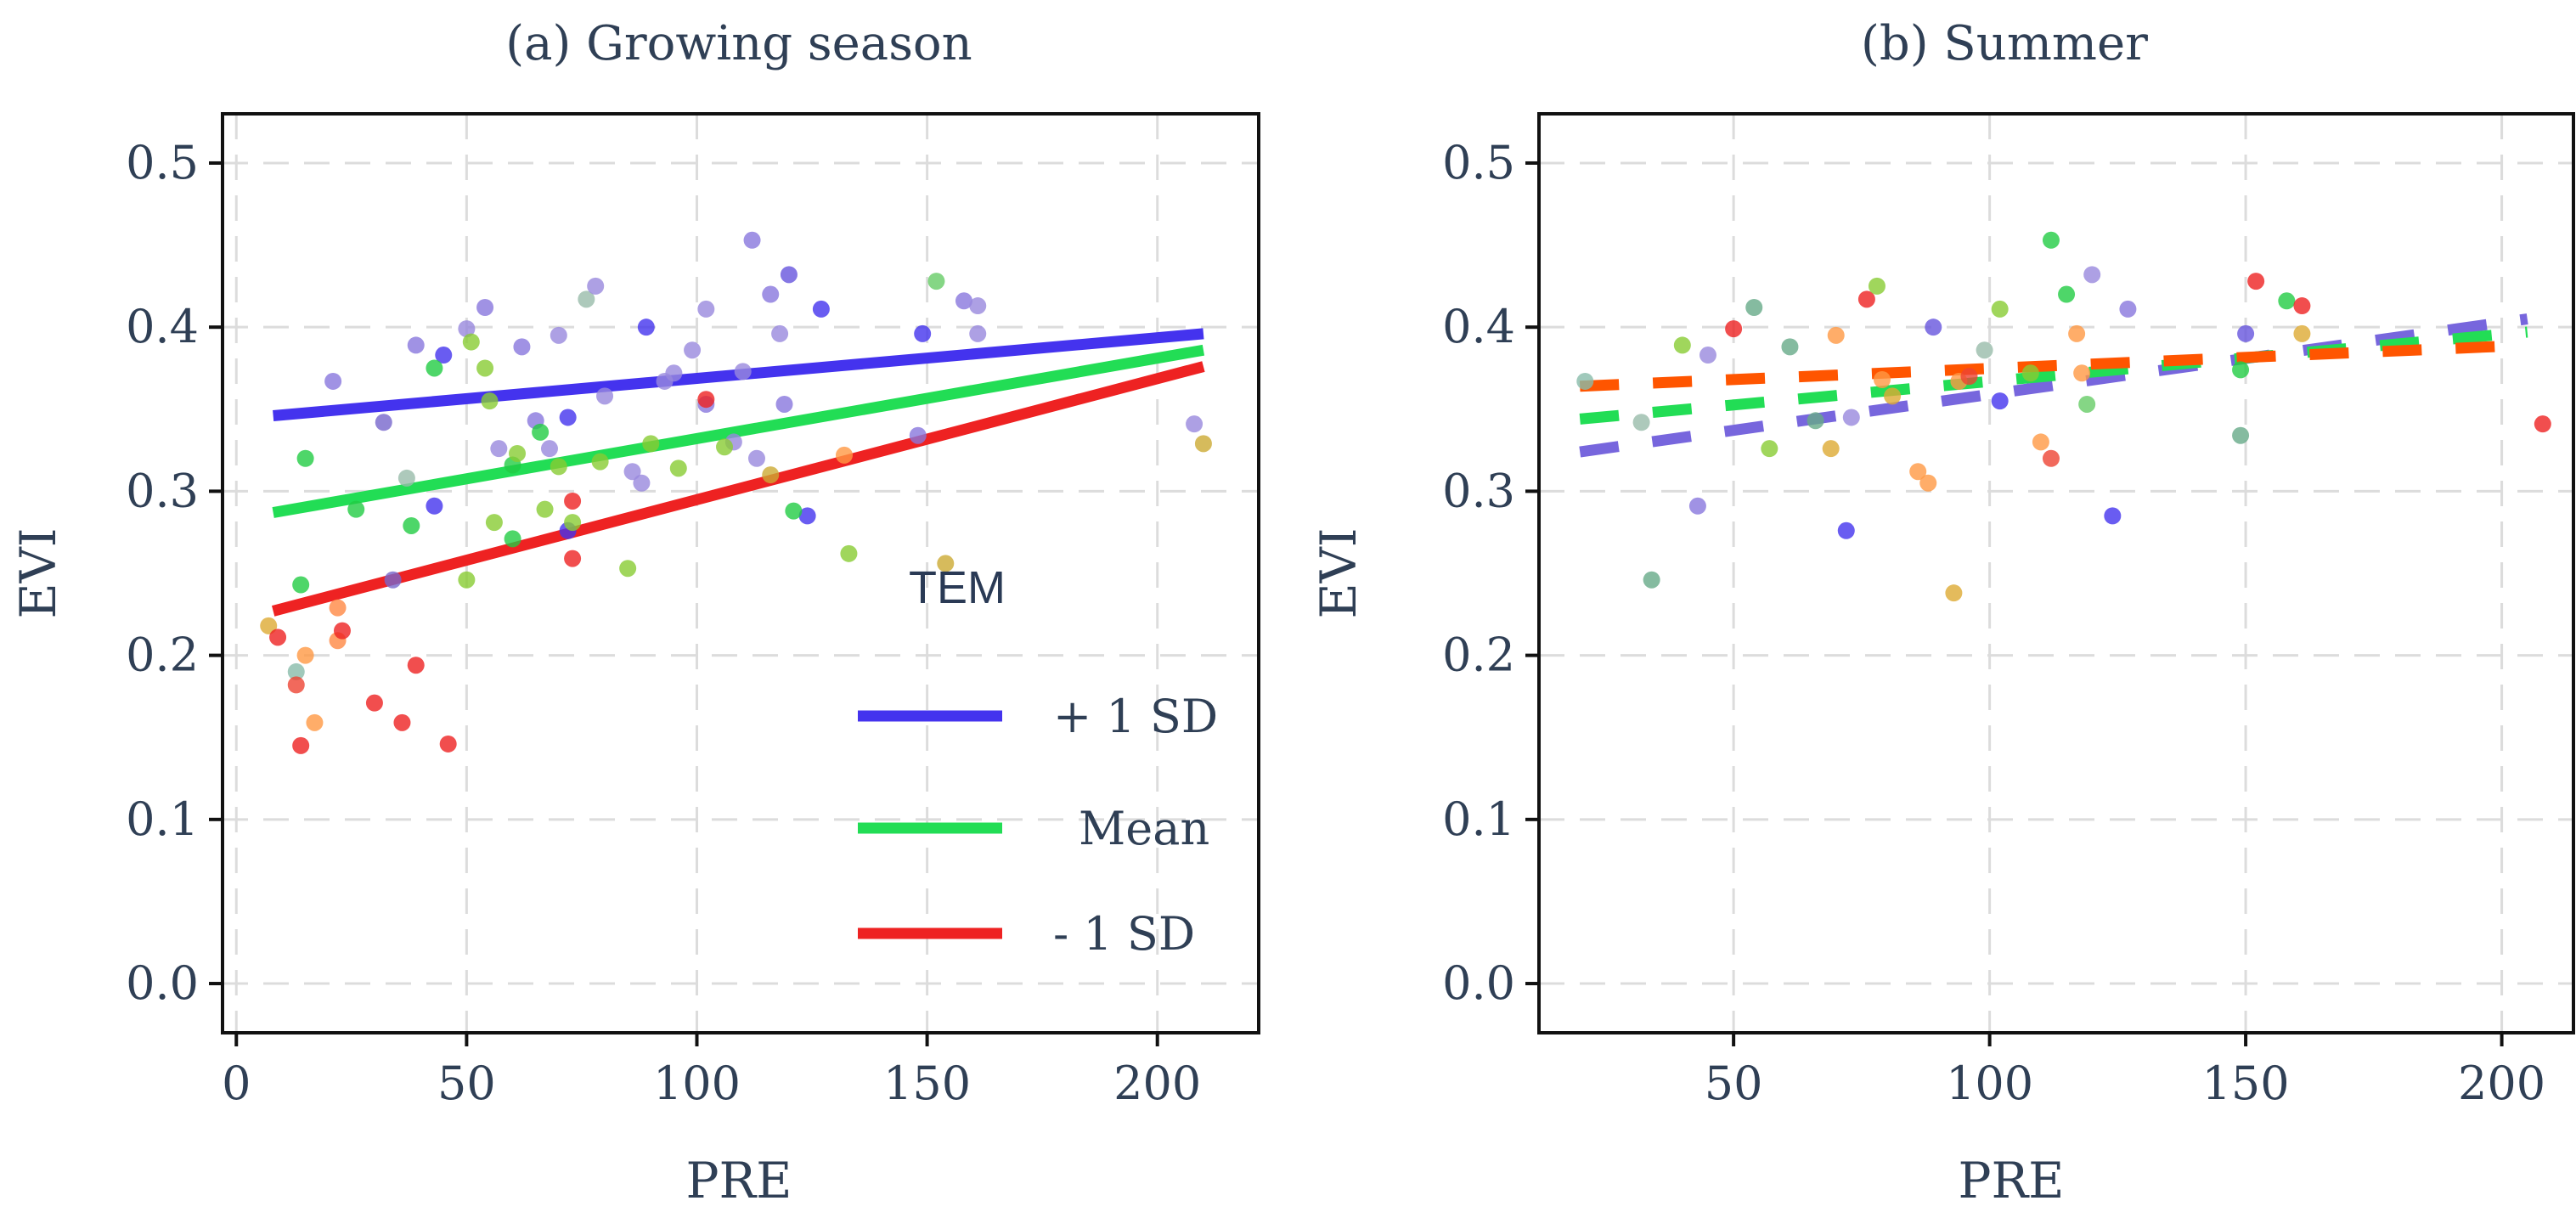  I want to click on x-tick-label: 0, so click(236, 1083).